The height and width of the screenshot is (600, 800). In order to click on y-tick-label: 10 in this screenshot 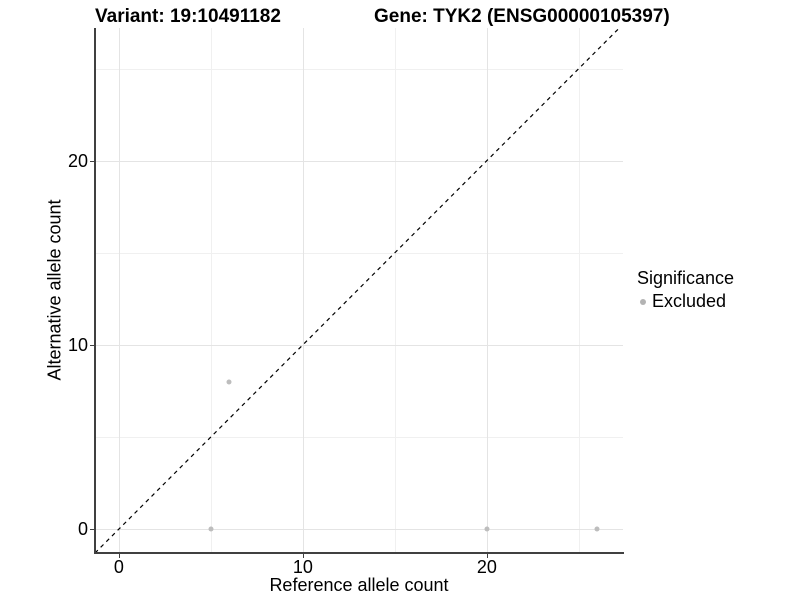, I will do `click(77, 344)`.